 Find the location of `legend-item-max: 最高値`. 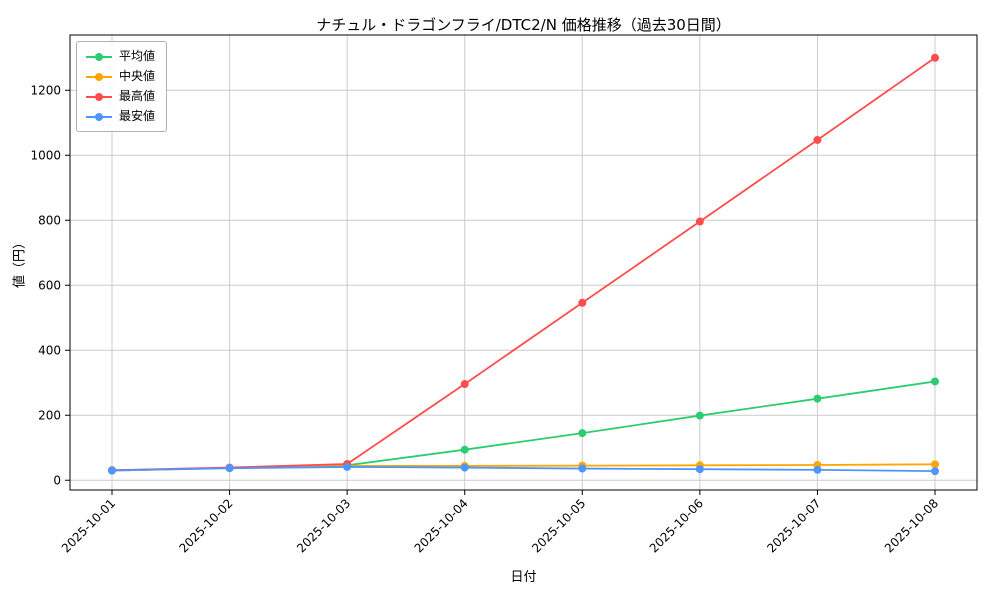

legend-item-max: 最高値 is located at coordinates (120, 96).